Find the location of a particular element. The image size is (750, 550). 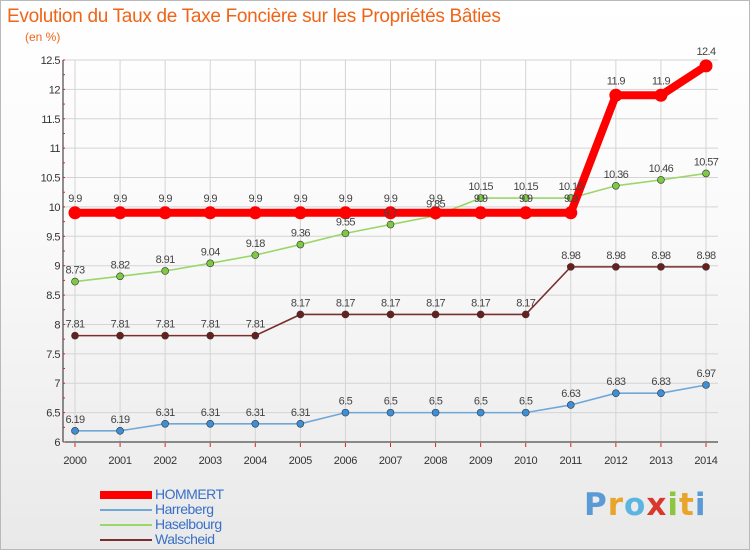

point-harreberg-2014 is located at coordinates (706, 385).